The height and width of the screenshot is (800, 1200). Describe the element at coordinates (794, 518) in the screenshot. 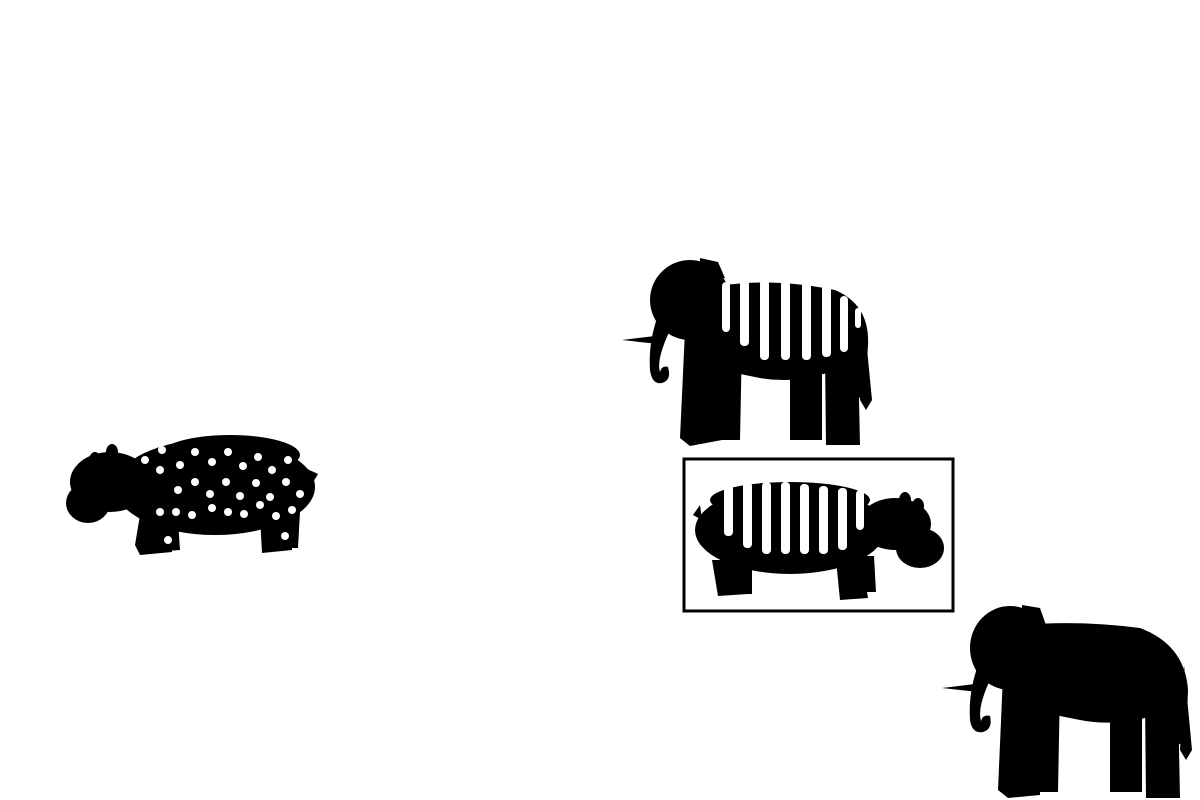

I see `hippo-stripes` at that location.